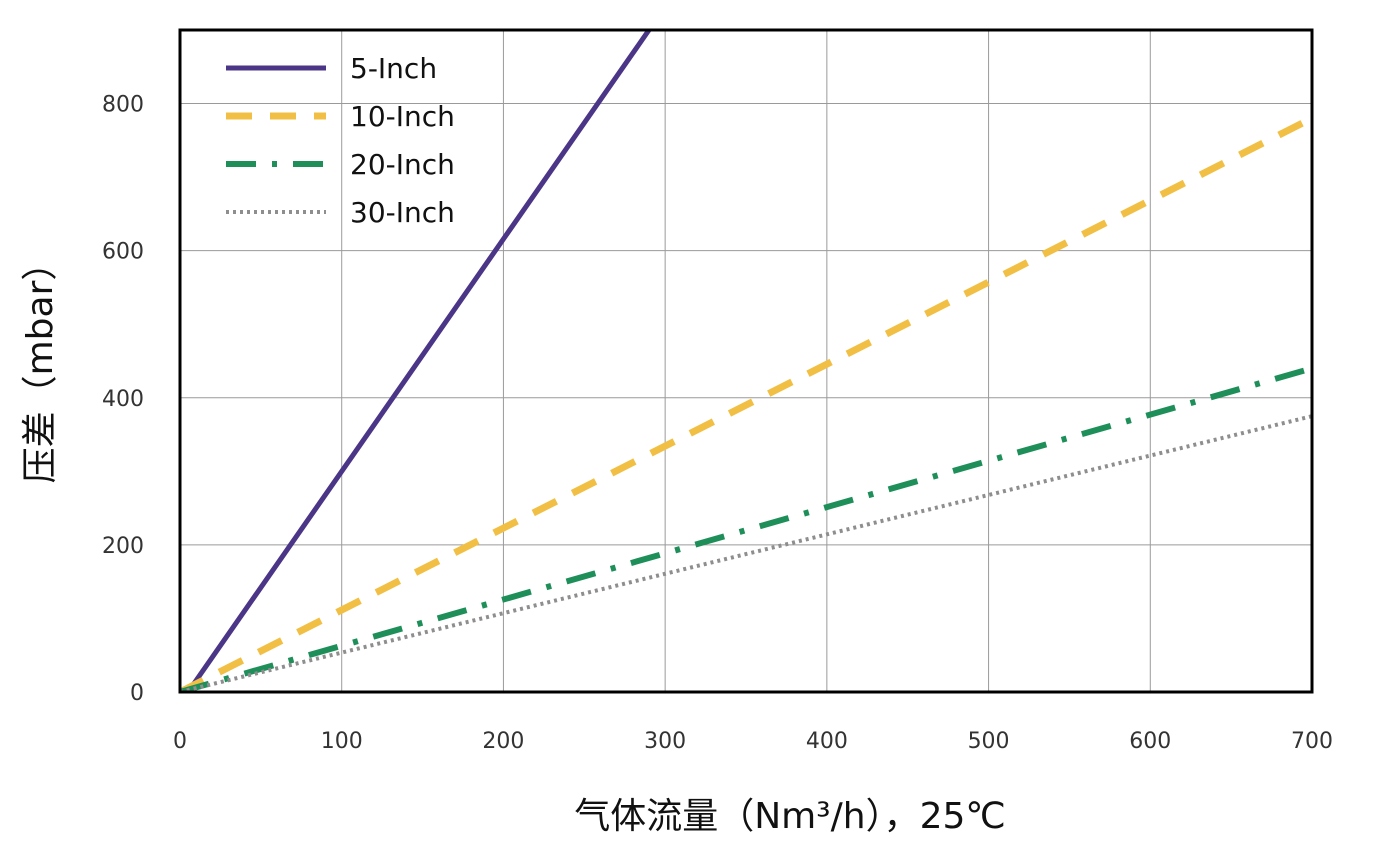 The width and height of the screenshot is (1400, 847). What do you see at coordinates (989, 741) in the screenshot?
I see `x-tick-label: 500` at bounding box center [989, 741].